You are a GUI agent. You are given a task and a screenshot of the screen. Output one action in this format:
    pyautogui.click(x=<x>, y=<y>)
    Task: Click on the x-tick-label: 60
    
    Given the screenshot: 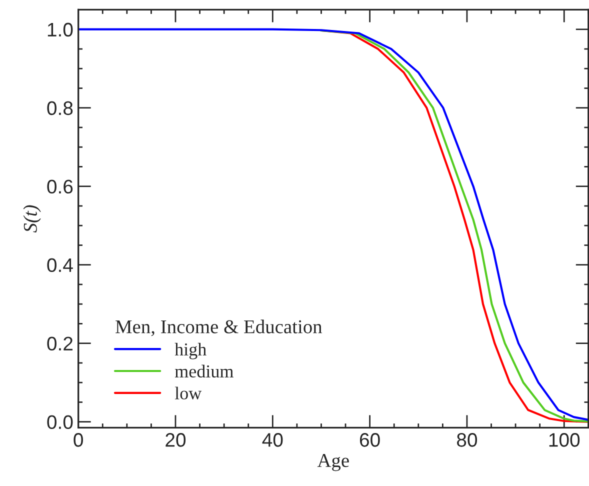 What is the action you would take?
    pyautogui.click(x=370, y=440)
    